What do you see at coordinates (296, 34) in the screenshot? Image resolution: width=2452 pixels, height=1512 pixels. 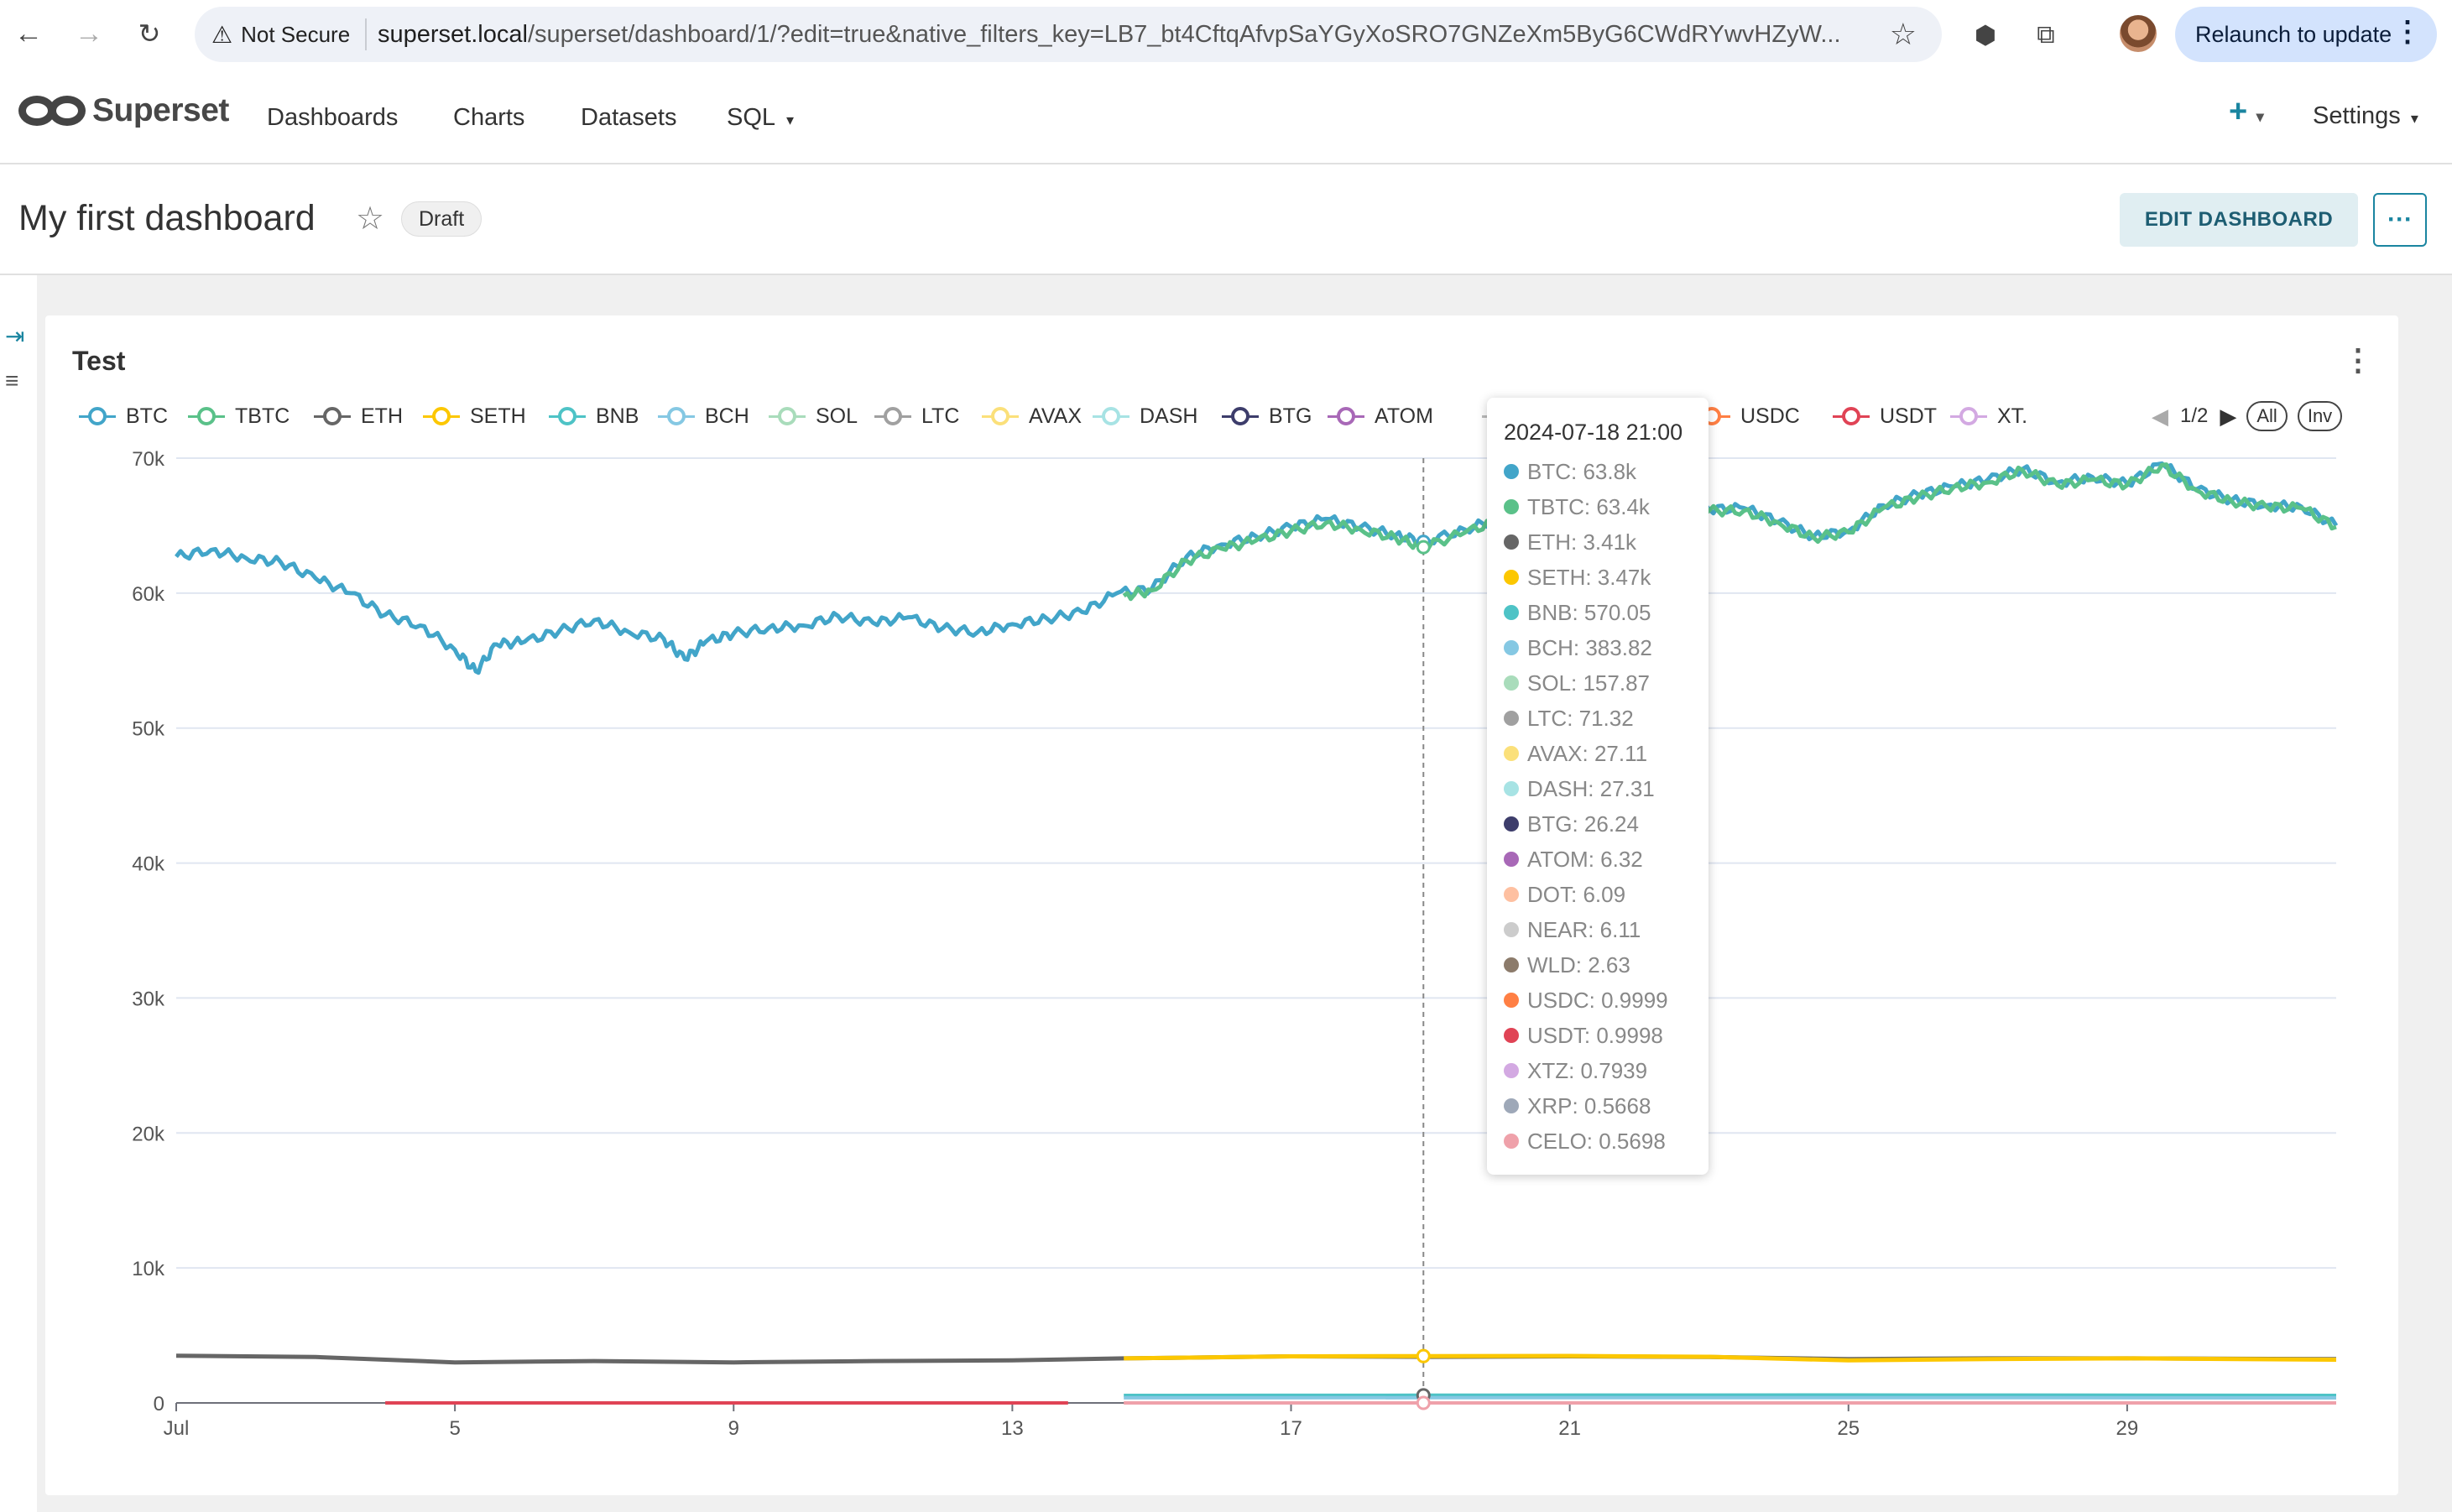 I see `not-secure-label: Not Secure` at bounding box center [296, 34].